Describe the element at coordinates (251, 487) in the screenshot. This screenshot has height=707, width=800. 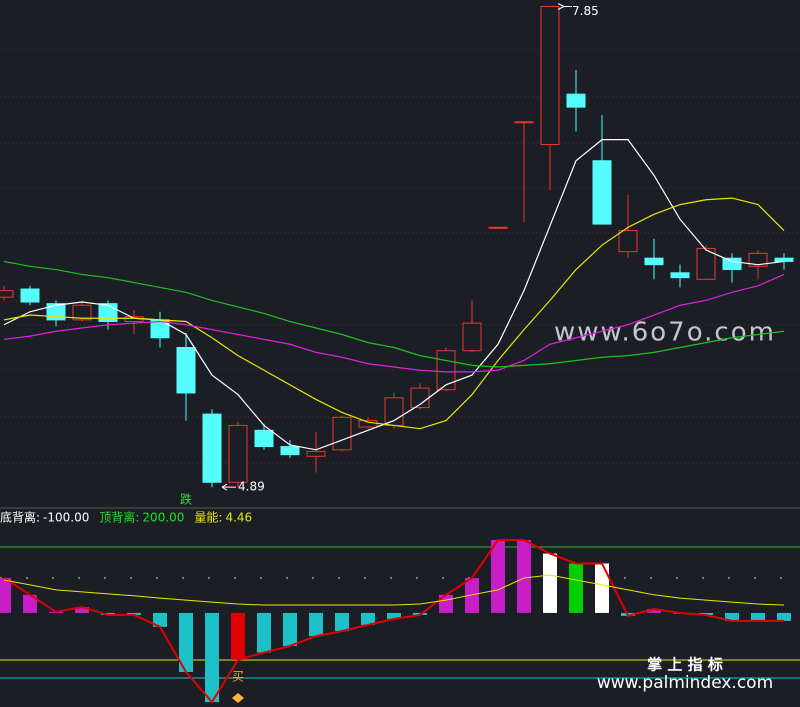
I see `low-label: 4.89` at that location.